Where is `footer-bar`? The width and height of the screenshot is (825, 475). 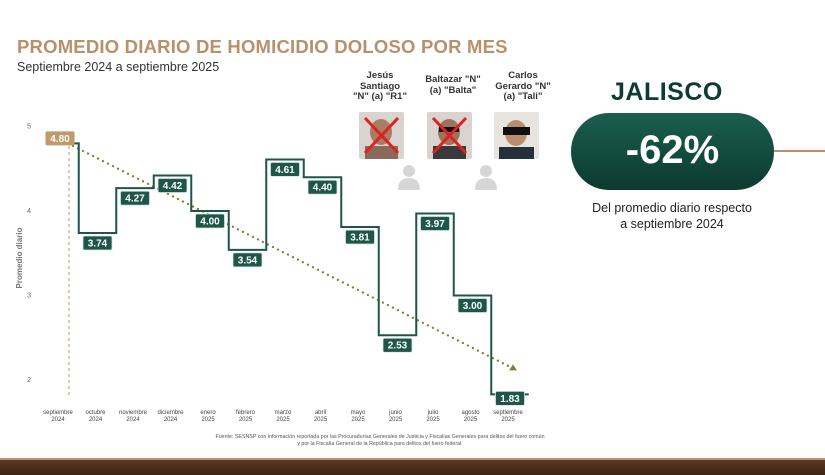
footer-bar is located at coordinates (412, 467).